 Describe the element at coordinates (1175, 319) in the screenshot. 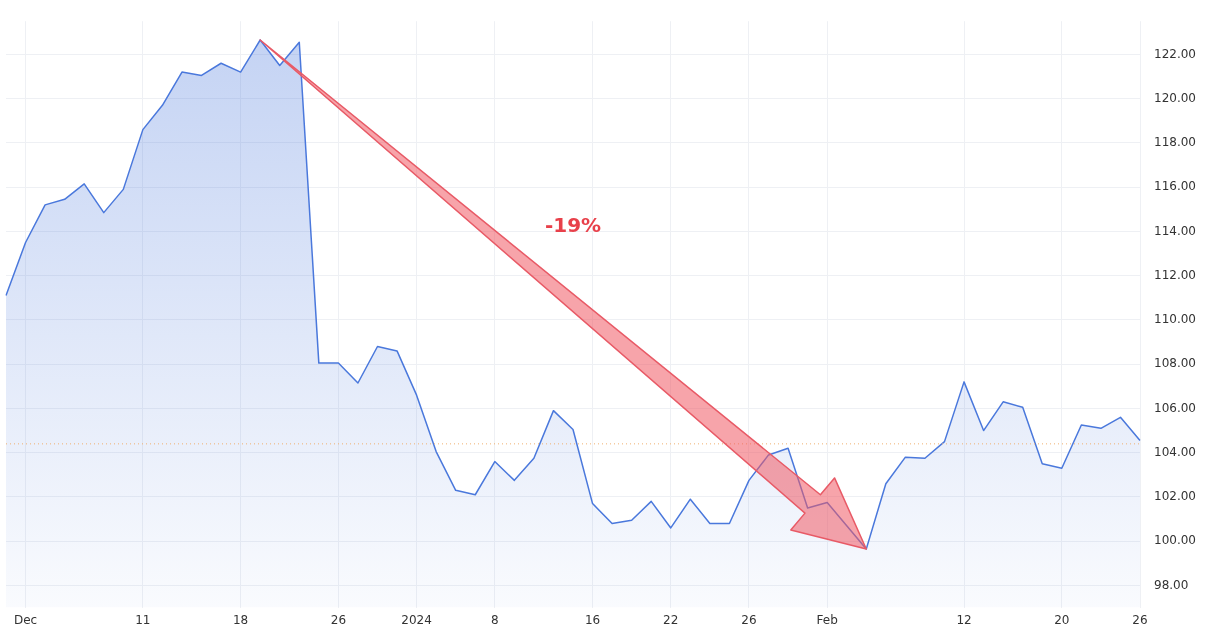

I see `y-tick-label: 110.00` at that location.